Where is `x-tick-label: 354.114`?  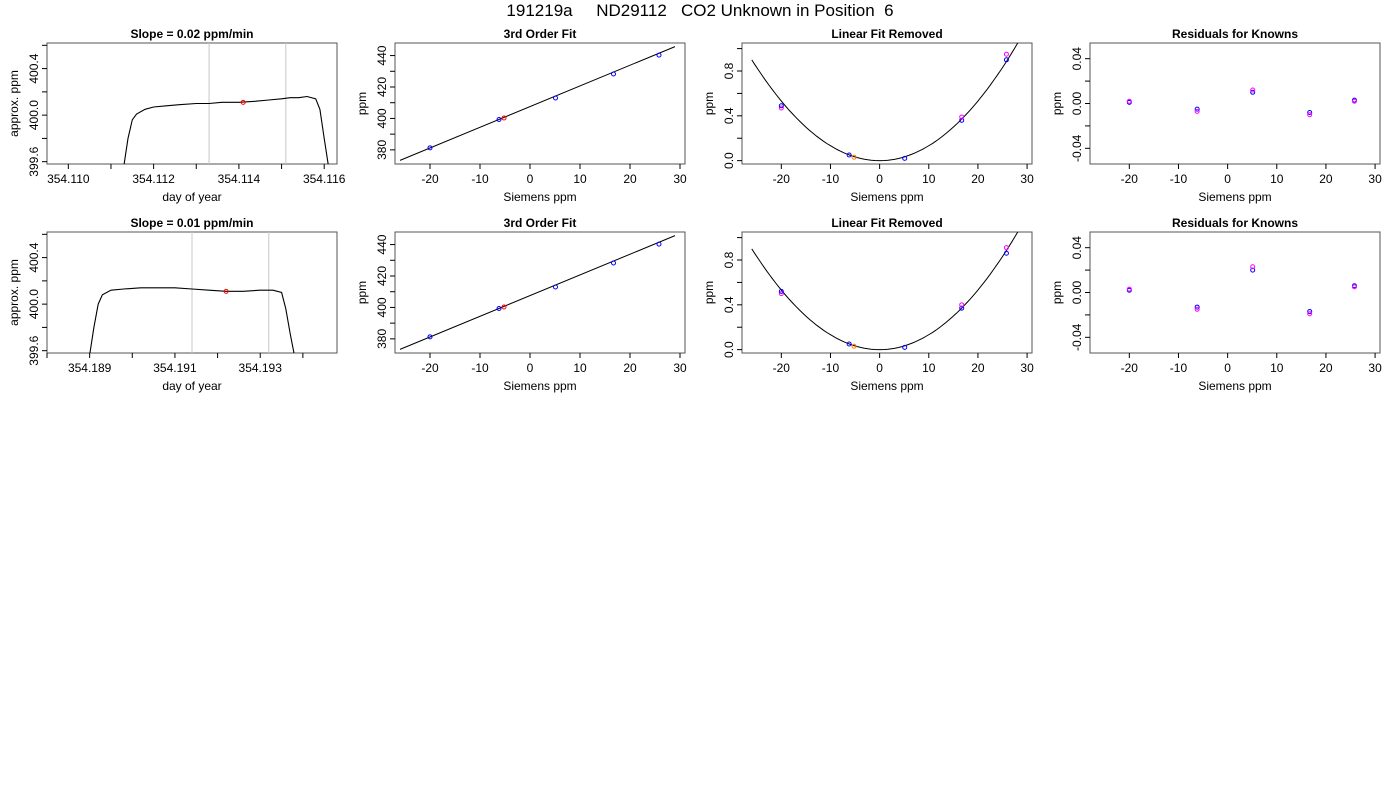
x-tick-label: 354.114 is located at coordinates (239, 179).